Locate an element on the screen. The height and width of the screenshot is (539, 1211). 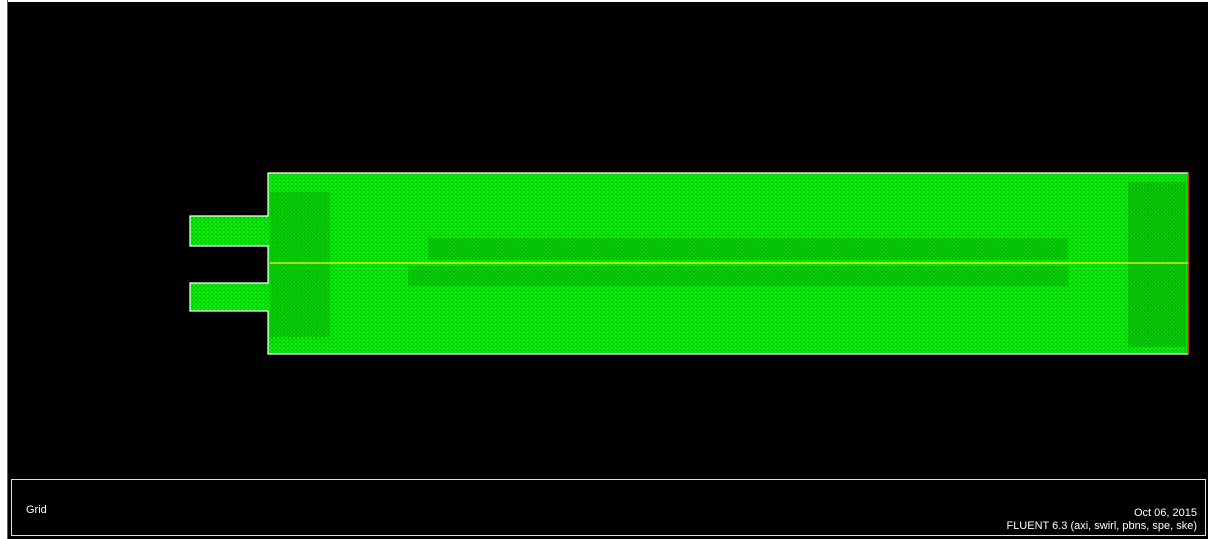
window-top-border is located at coordinates (605, 1).